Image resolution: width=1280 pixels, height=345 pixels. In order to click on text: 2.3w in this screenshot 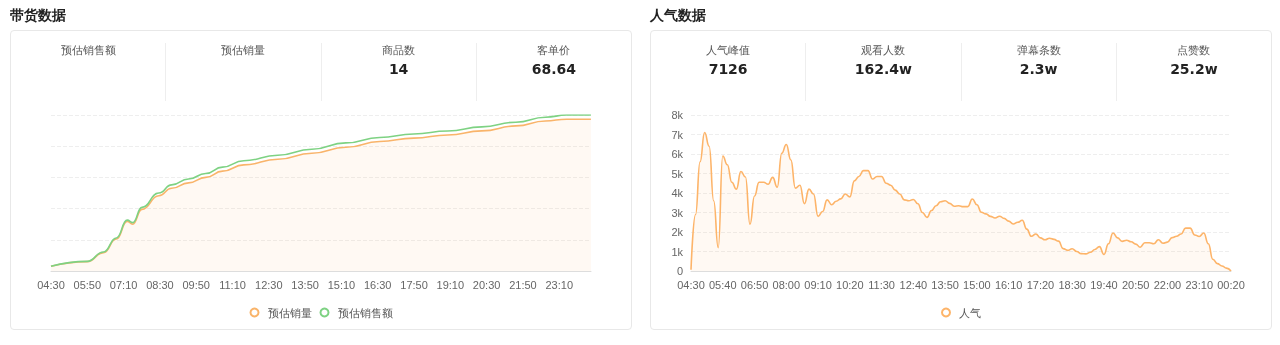, I will do `click(1038, 69)`.